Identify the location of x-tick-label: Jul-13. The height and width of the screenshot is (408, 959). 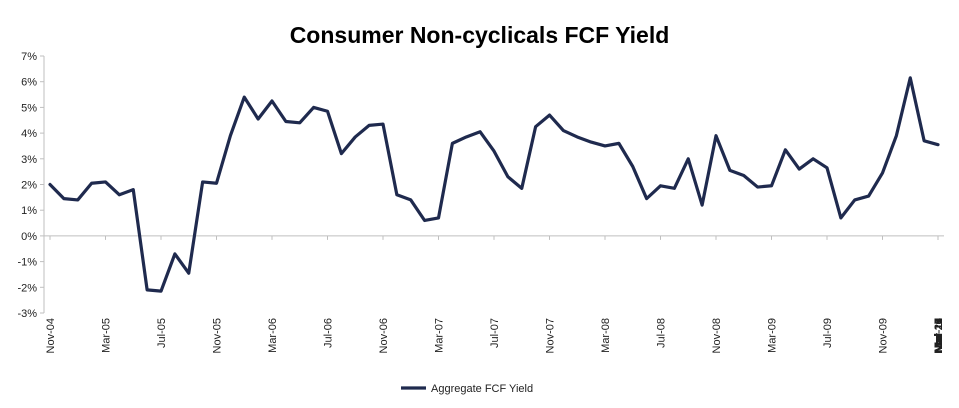
(939, 333).